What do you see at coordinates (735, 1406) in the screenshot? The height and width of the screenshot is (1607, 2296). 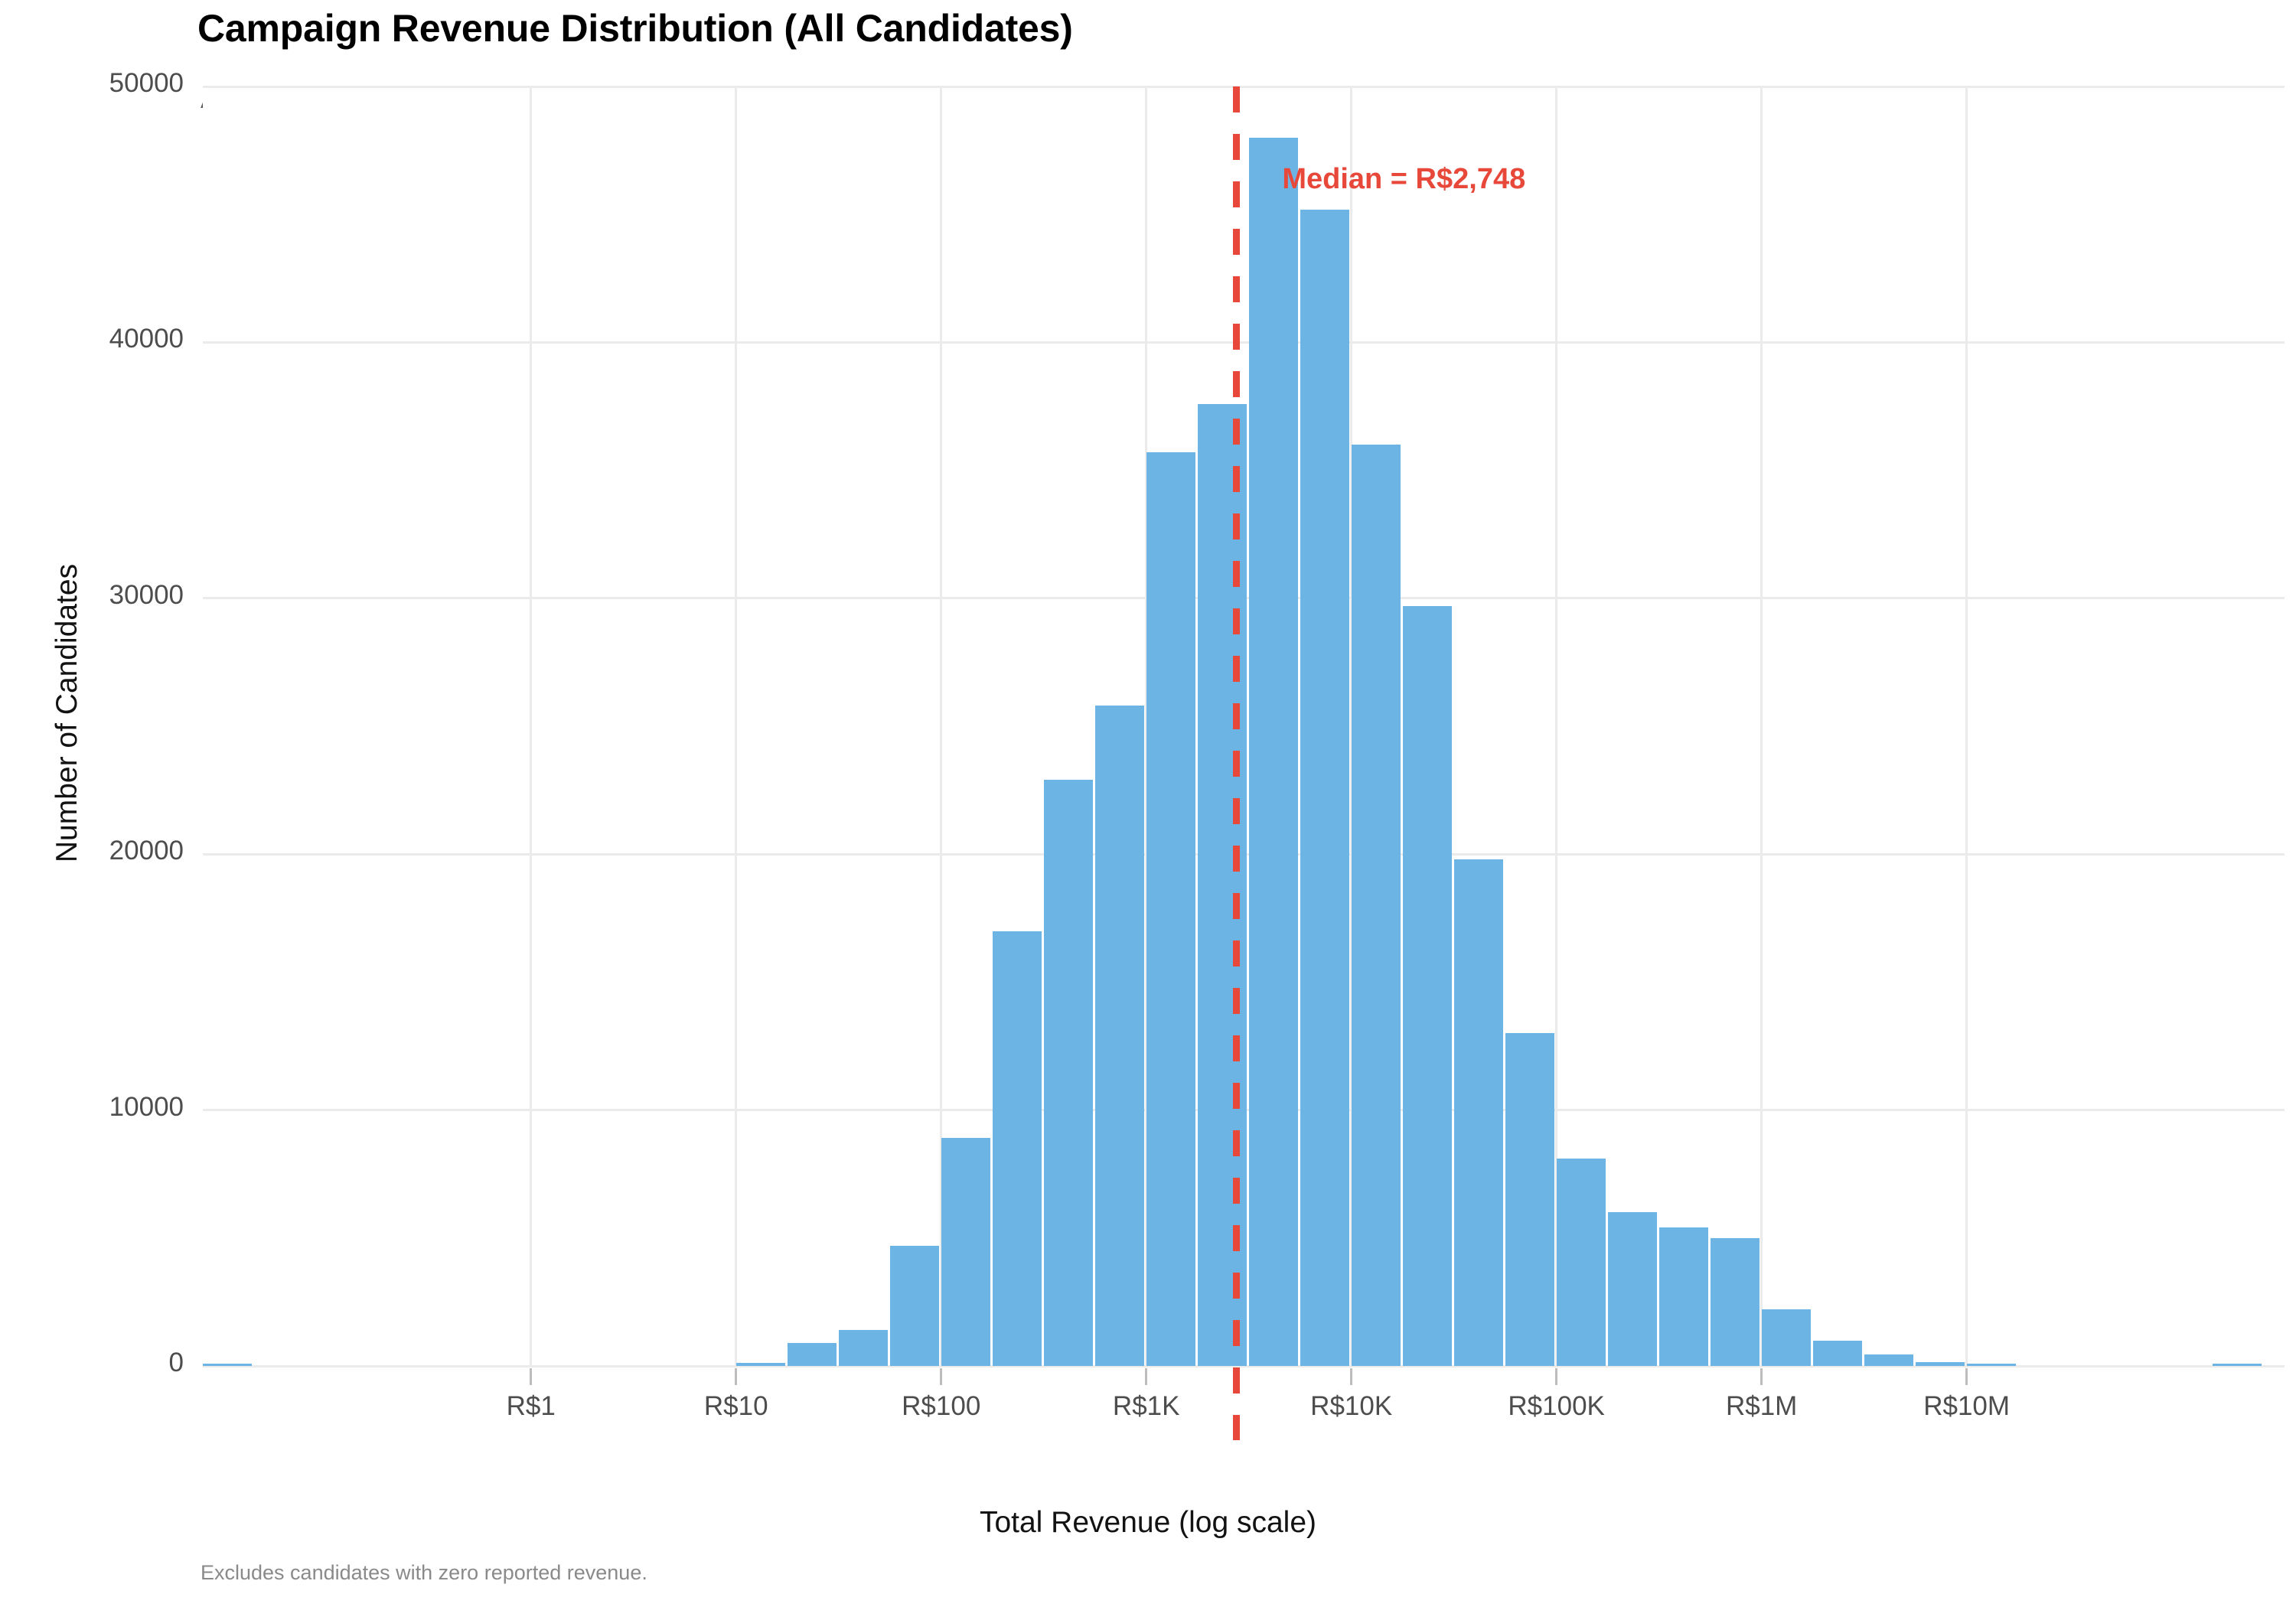 I see `x-tick-label: R$10` at bounding box center [735, 1406].